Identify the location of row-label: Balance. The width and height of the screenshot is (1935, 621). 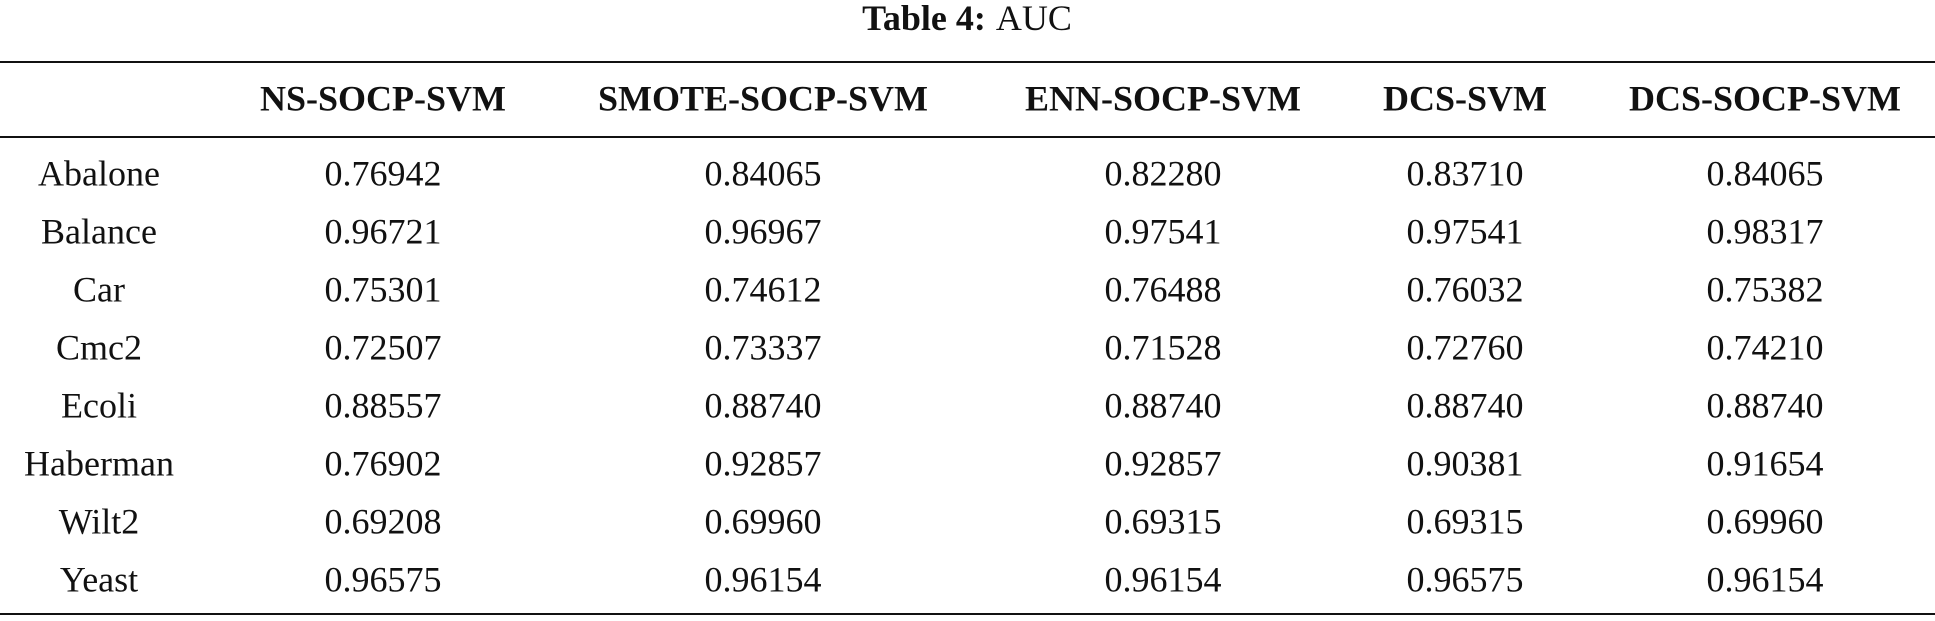
(99, 231).